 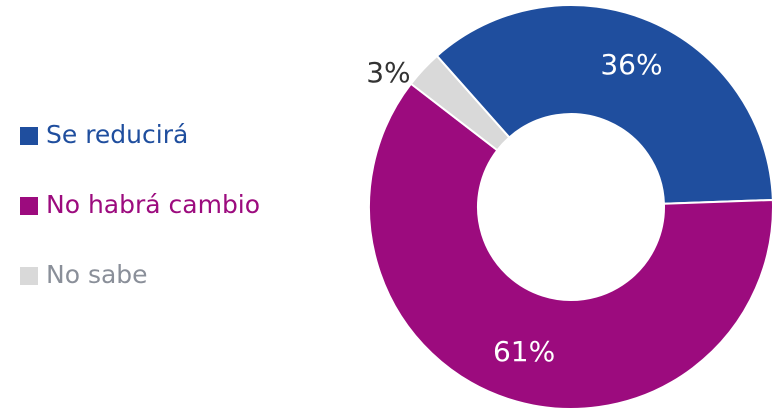 What do you see at coordinates (117, 134) in the screenshot?
I see `legend-label: Se reducirá` at bounding box center [117, 134].